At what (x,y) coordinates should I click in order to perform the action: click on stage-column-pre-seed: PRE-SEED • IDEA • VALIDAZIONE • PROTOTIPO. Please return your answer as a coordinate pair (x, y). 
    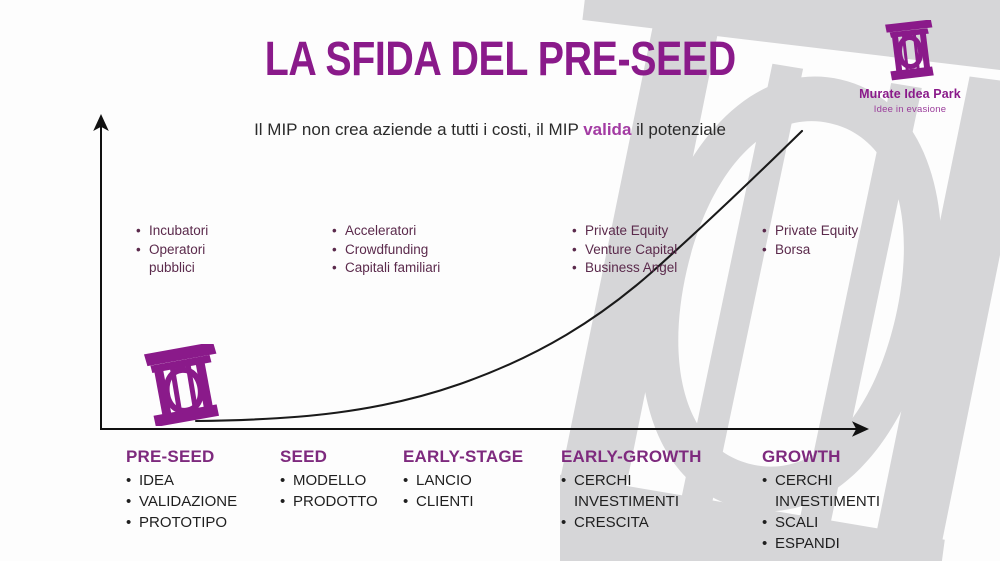
    Looking at the image, I should click on (181, 490).